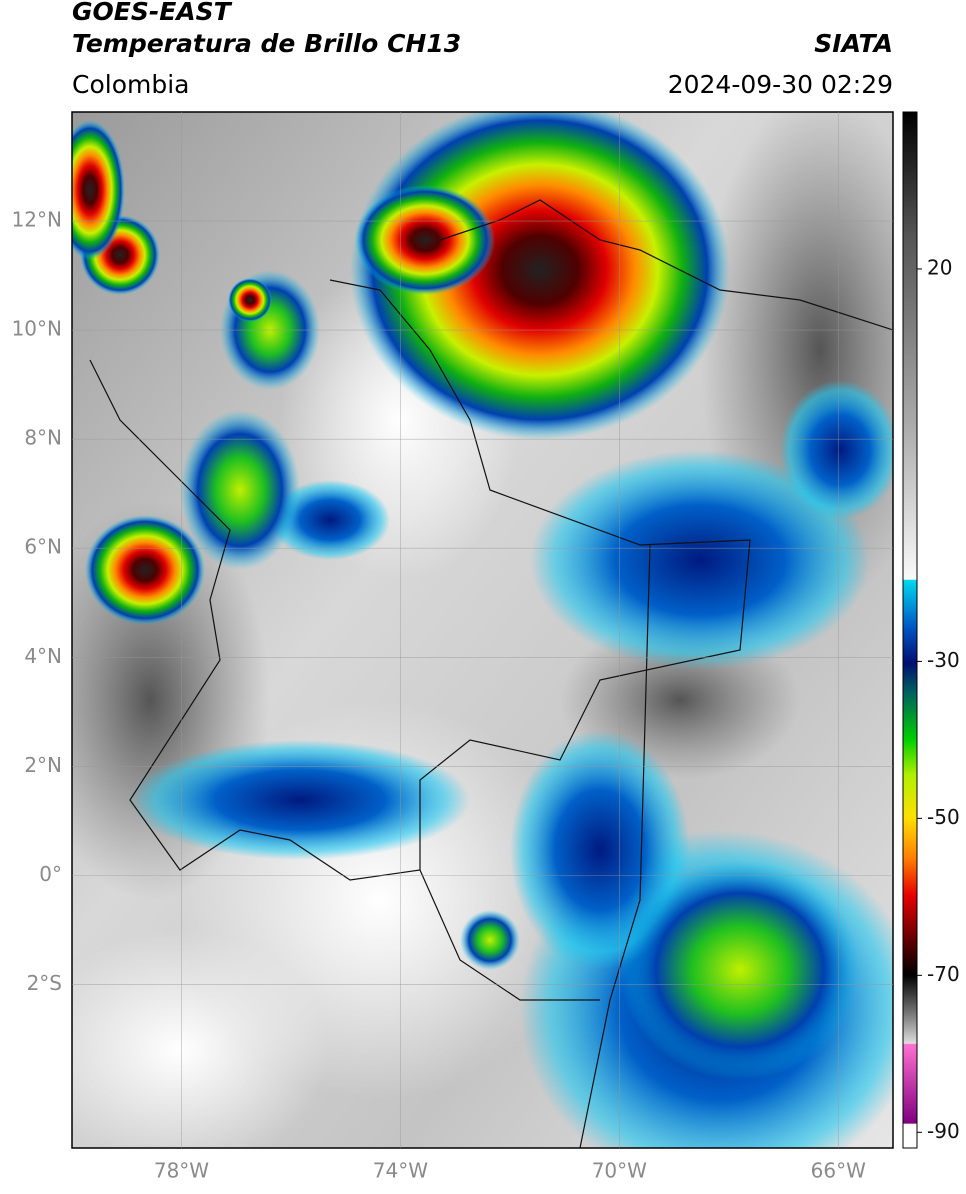 This screenshot has height=1194, width=966. Describe the element at coordinates (43, 438) in the screenshot. I see `lat-tick-label: 8°N` at that location.